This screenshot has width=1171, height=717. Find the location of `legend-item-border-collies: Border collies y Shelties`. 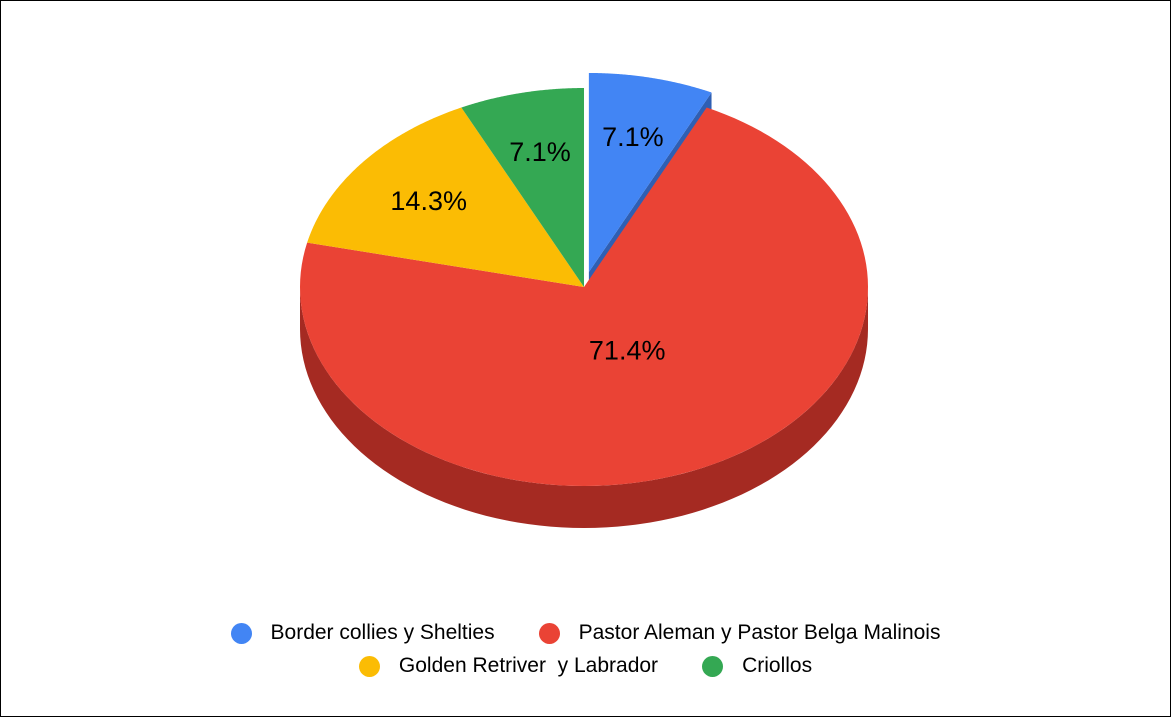

legend-item-border-collies: Border collies y Shelties is located at coordinates (362, 633).